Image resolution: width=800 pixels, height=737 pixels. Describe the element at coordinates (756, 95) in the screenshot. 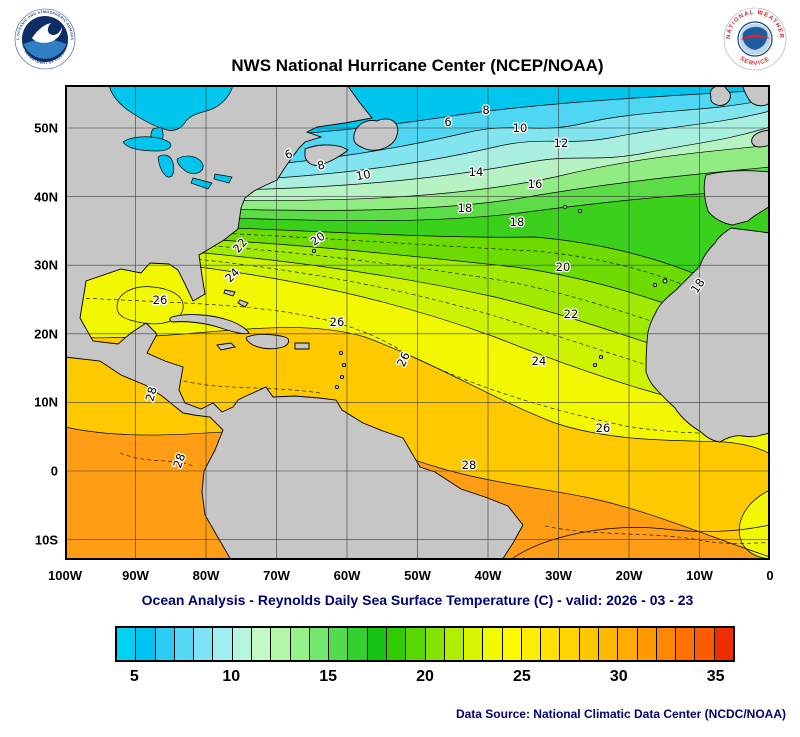

I see `land-britain` at that location.